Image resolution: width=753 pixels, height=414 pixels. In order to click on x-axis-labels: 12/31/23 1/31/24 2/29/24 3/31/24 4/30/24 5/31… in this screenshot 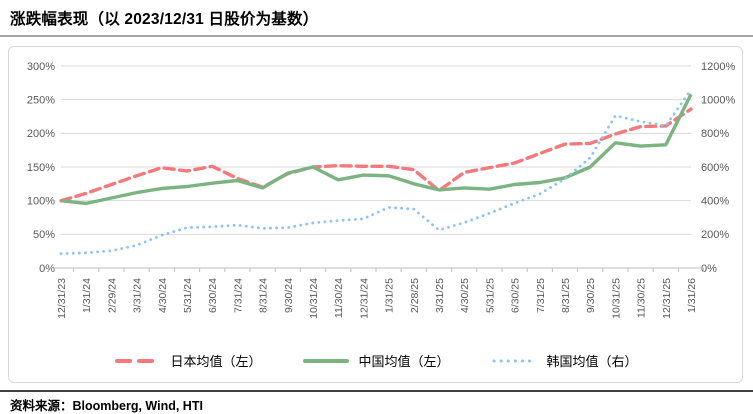, I will do `click(377, 298)`.